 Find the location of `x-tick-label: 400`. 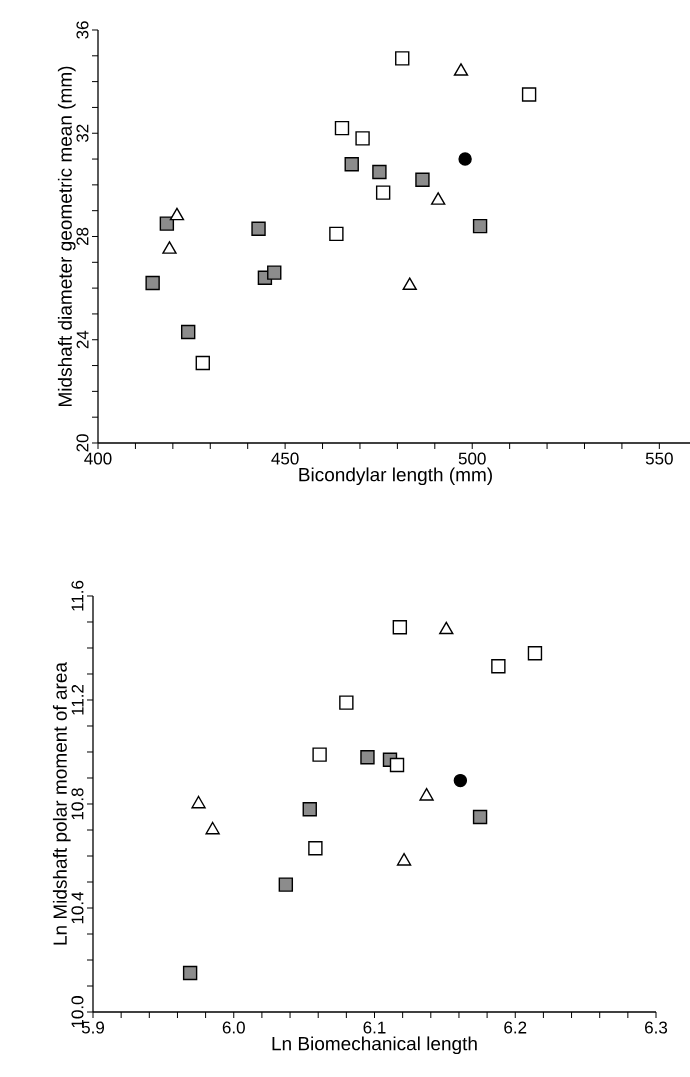

x-tick-label: 400 is located at coordinates (98, 458).